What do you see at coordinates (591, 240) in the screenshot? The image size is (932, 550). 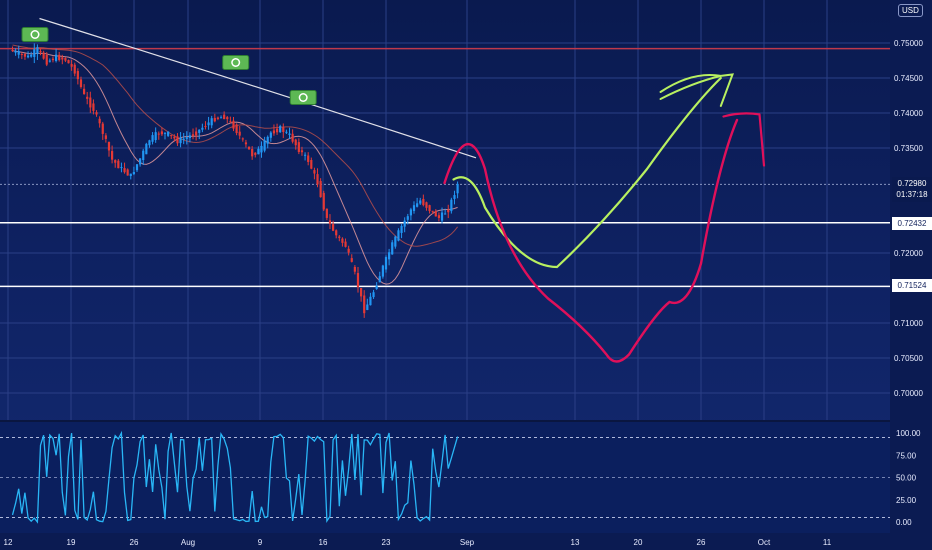 I see `projection-pink-line` at bounding box center [591, 240].